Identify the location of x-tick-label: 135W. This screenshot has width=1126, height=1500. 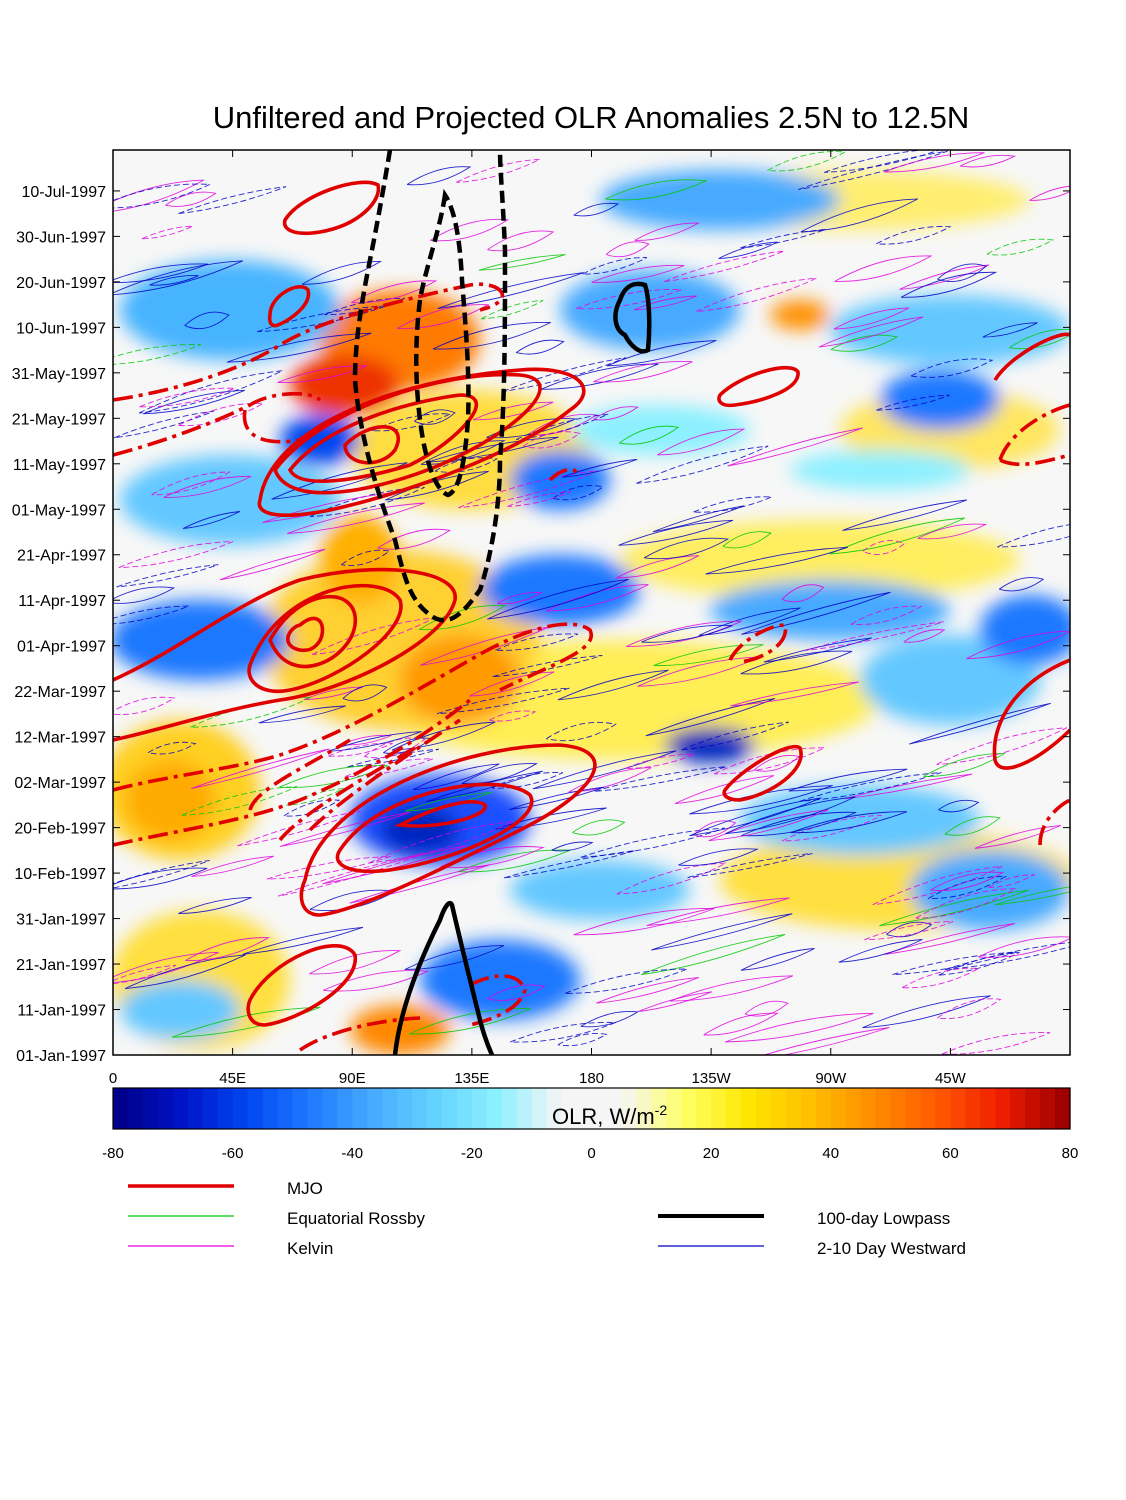
(712, 1078).